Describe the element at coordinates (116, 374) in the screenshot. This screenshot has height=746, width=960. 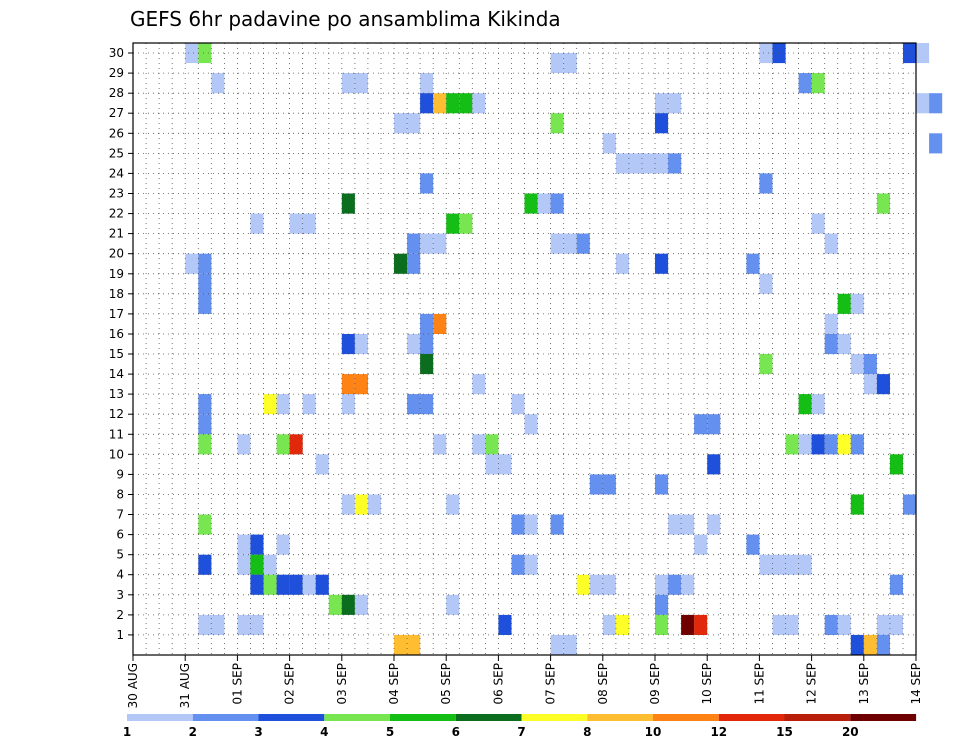
I see `y-tick-label: 14` at that location.